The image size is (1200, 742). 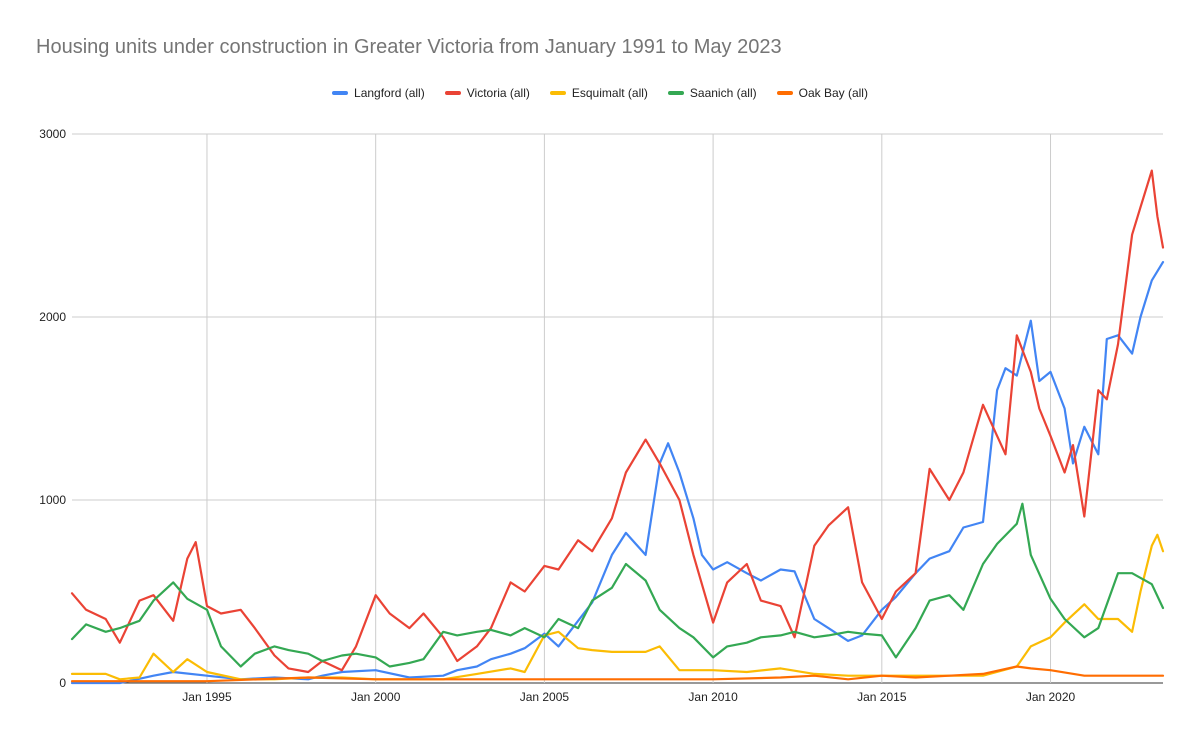 What do you see at coordinates (62, 683) in the screenshot?
I see `y-tick-label: 0` at bounding box center [62, 683].